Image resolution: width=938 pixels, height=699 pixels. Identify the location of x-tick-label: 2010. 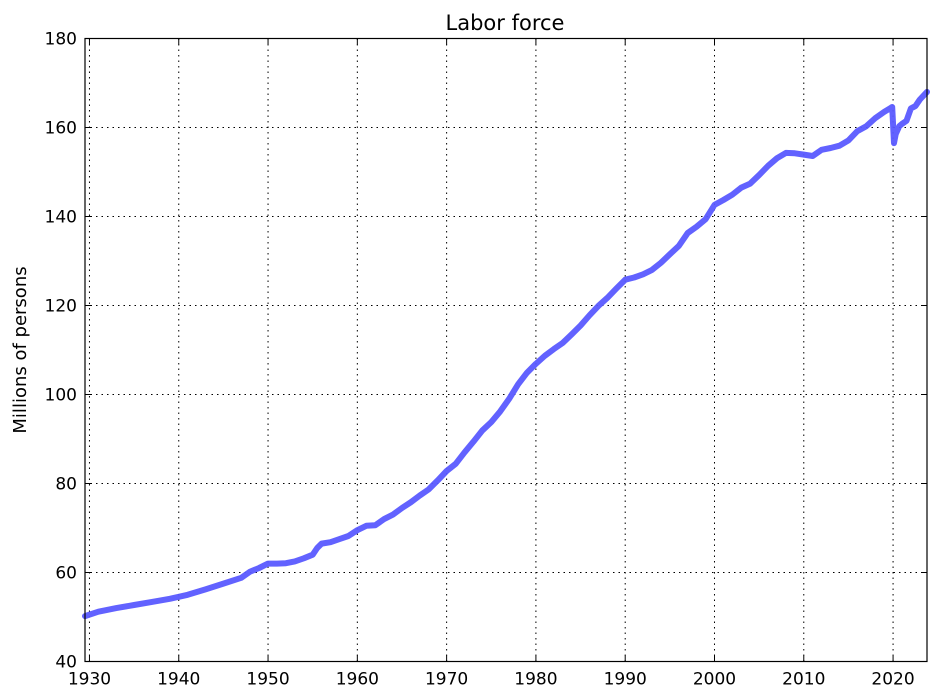
(803, 680).